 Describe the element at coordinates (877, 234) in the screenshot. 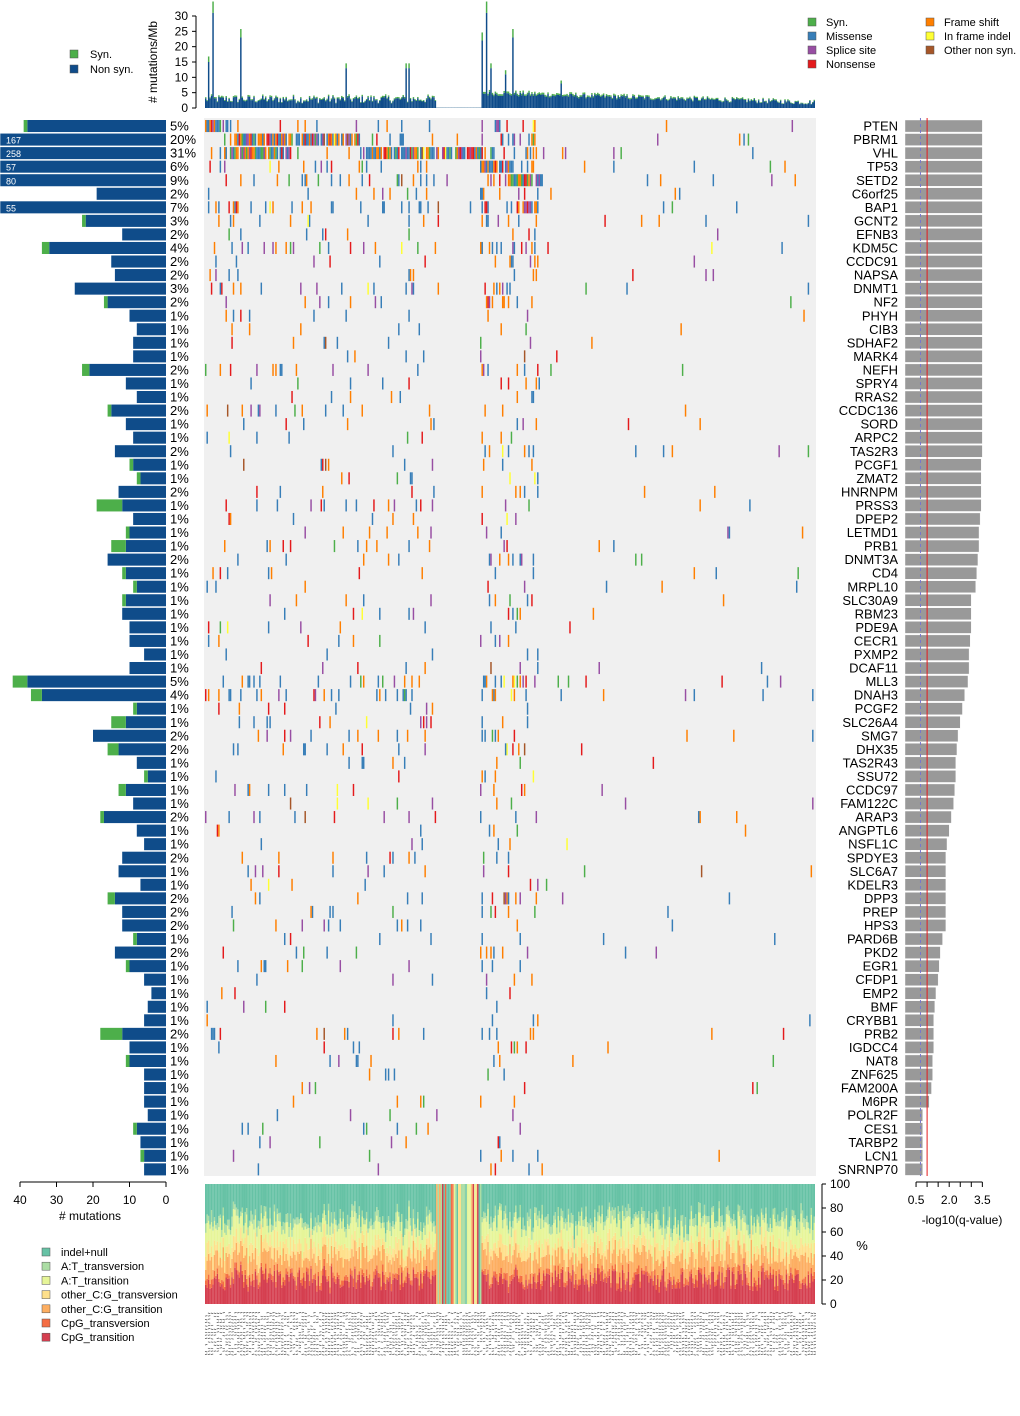

I see `gene-label: EFNB3` at that location.